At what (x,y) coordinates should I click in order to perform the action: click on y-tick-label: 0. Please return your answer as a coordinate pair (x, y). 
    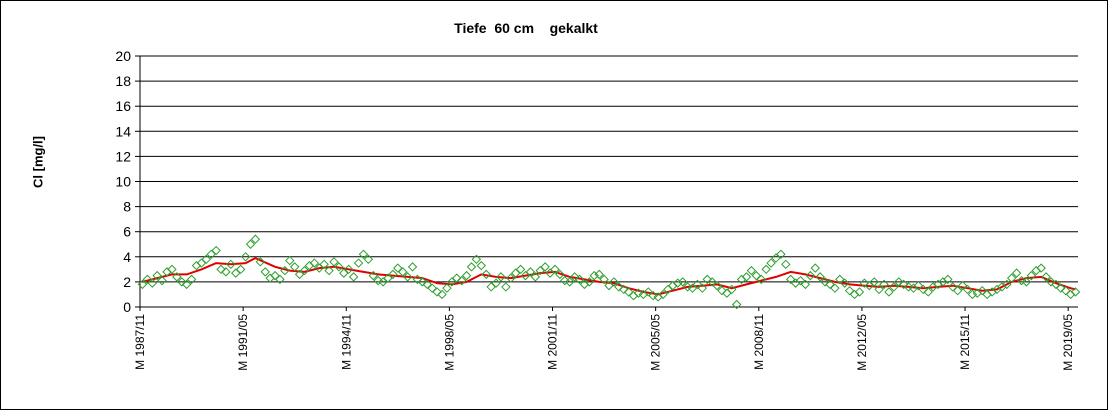
    Looking at the image, I should click on (127, 307).